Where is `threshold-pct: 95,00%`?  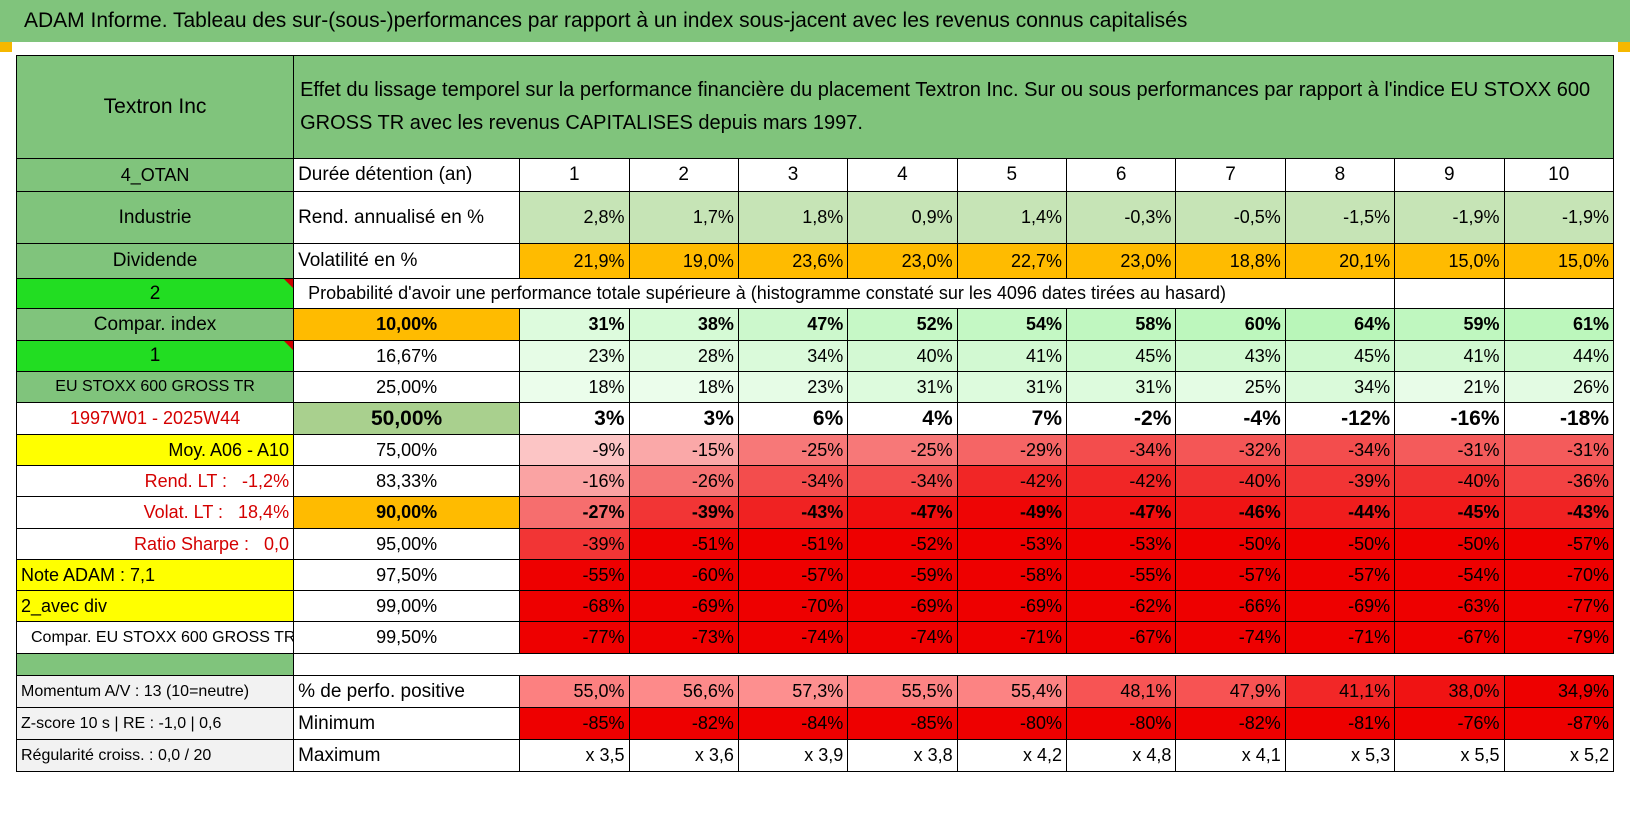
threshold-pct: 95,00% is located at coordinates (407, 544).